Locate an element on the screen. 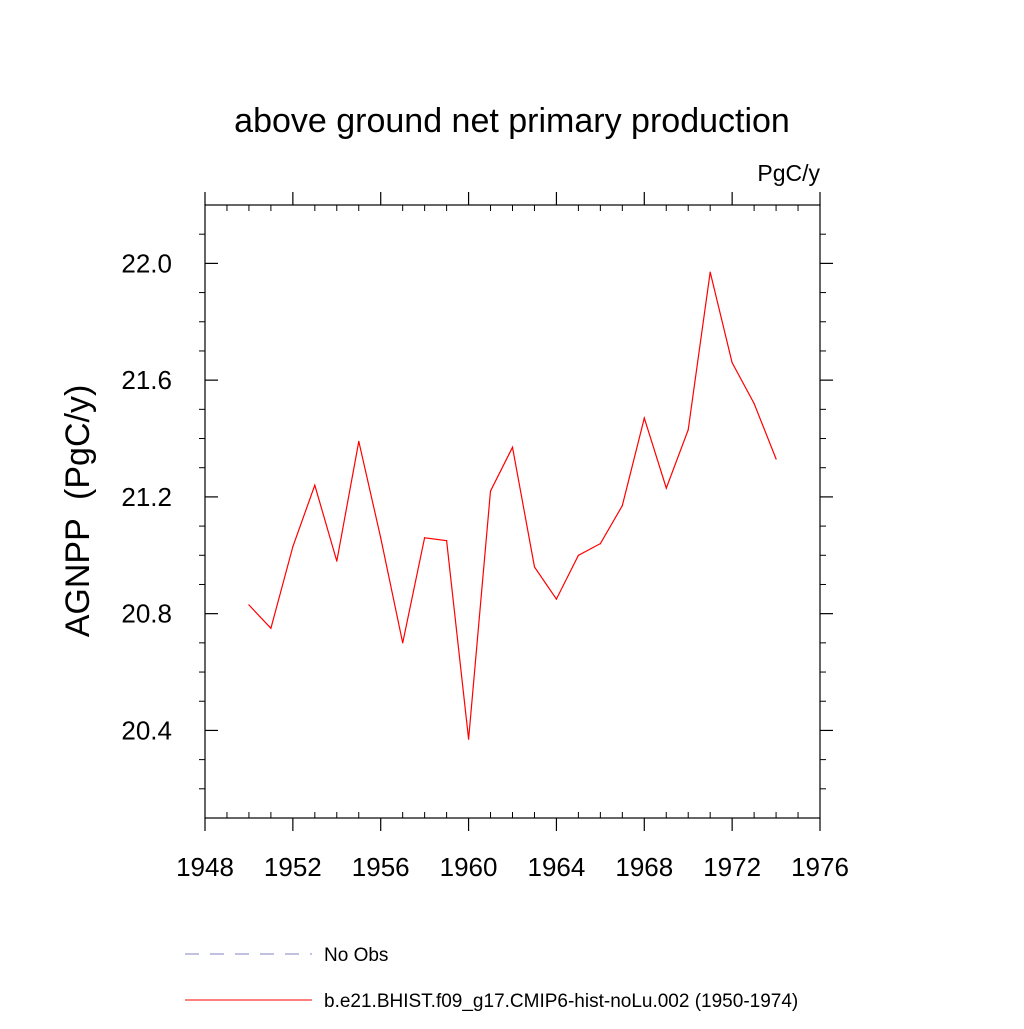 Image resolution: width=1024 pixels, height=1029 pixels. x-tick-label: 1952 is located at coordinates (293, 867).